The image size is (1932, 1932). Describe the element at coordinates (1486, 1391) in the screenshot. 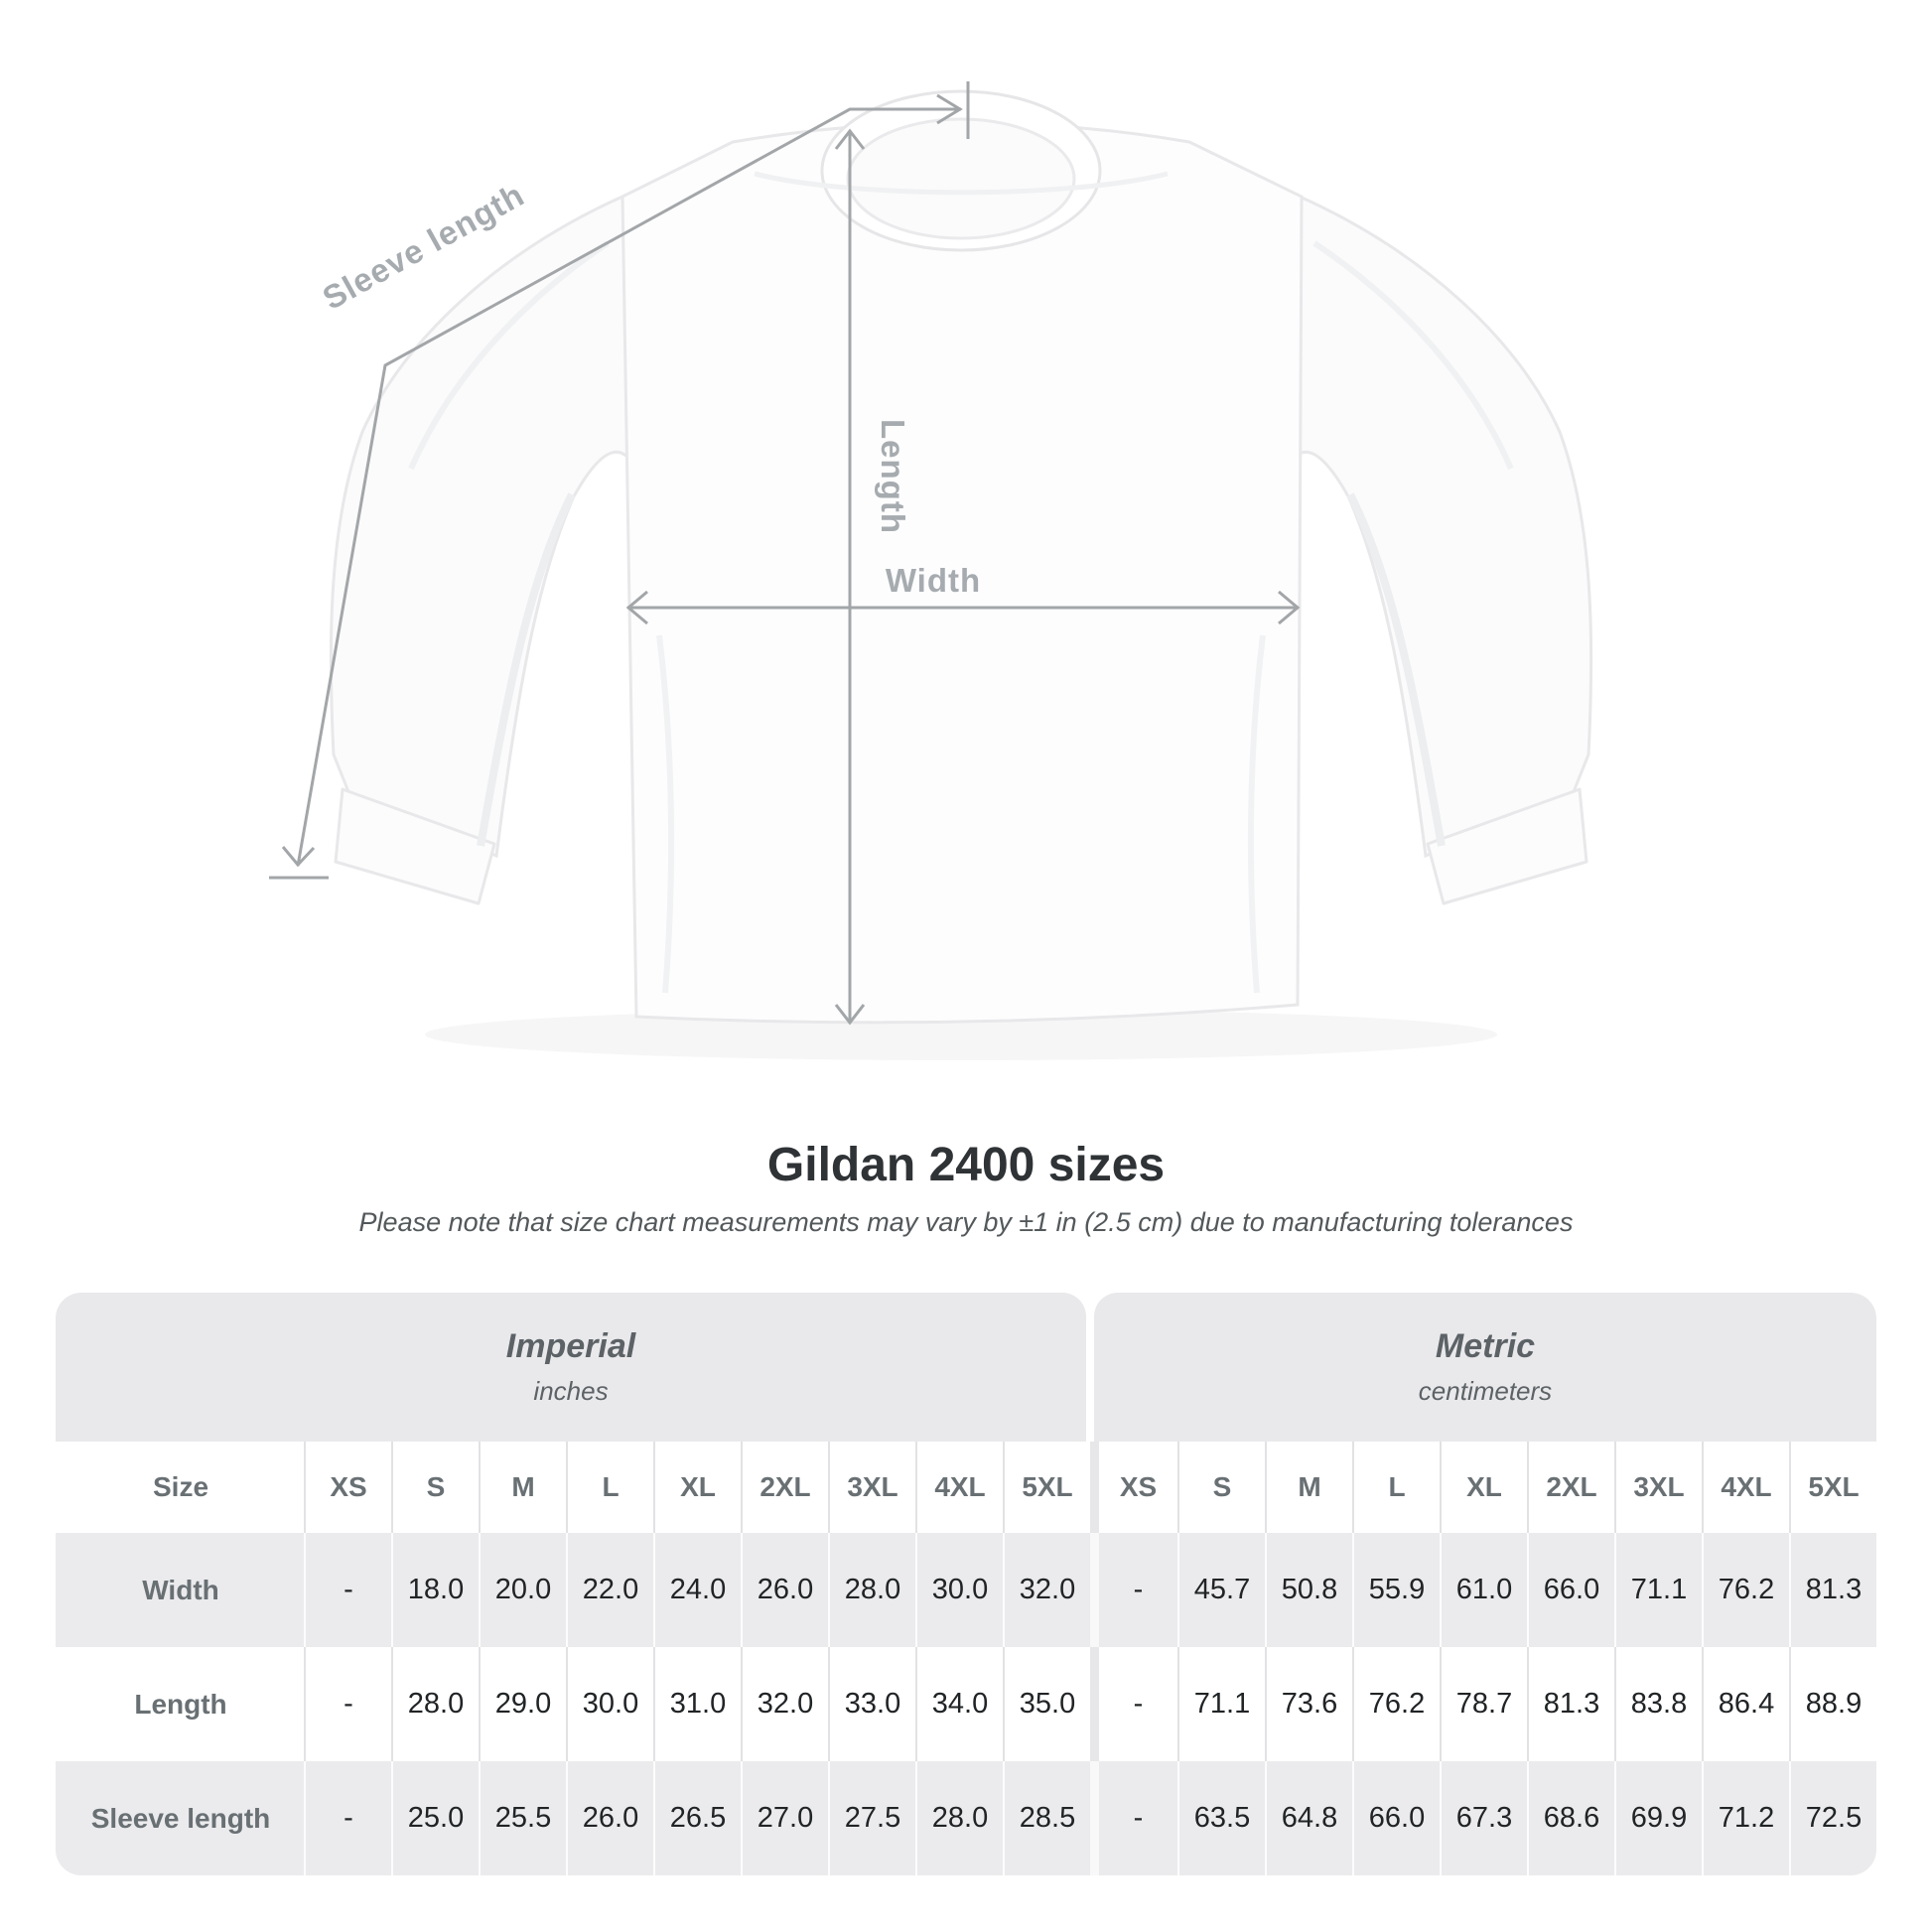

I see `metric-unit: centimeters` at that location.